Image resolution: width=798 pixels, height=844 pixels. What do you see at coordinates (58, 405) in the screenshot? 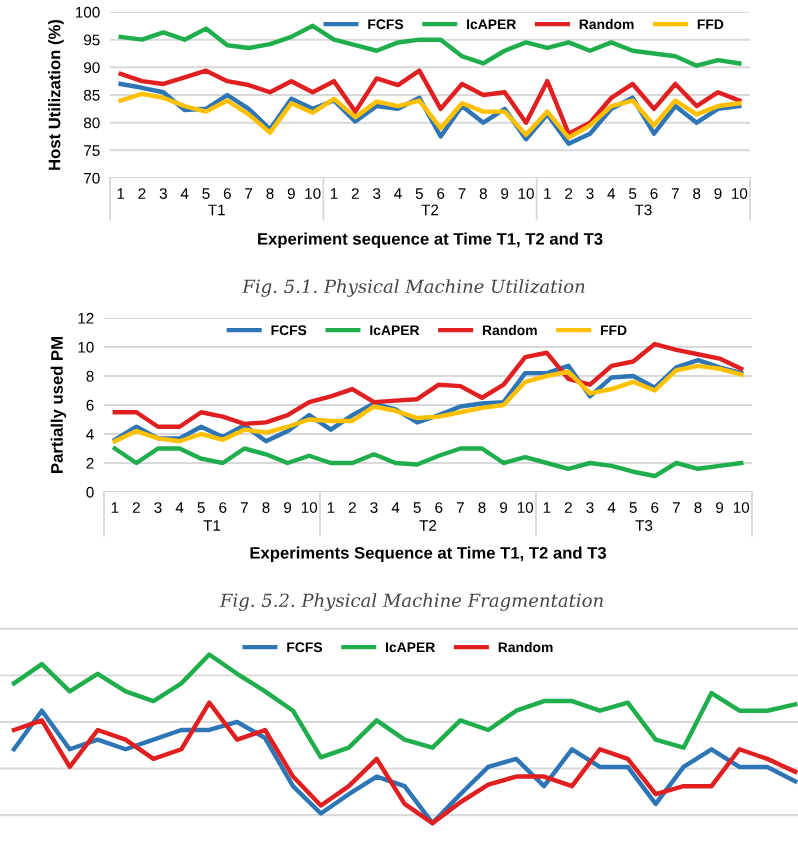
I see `y-axis-title: Partially used PM` at bounding box center [58, 405].